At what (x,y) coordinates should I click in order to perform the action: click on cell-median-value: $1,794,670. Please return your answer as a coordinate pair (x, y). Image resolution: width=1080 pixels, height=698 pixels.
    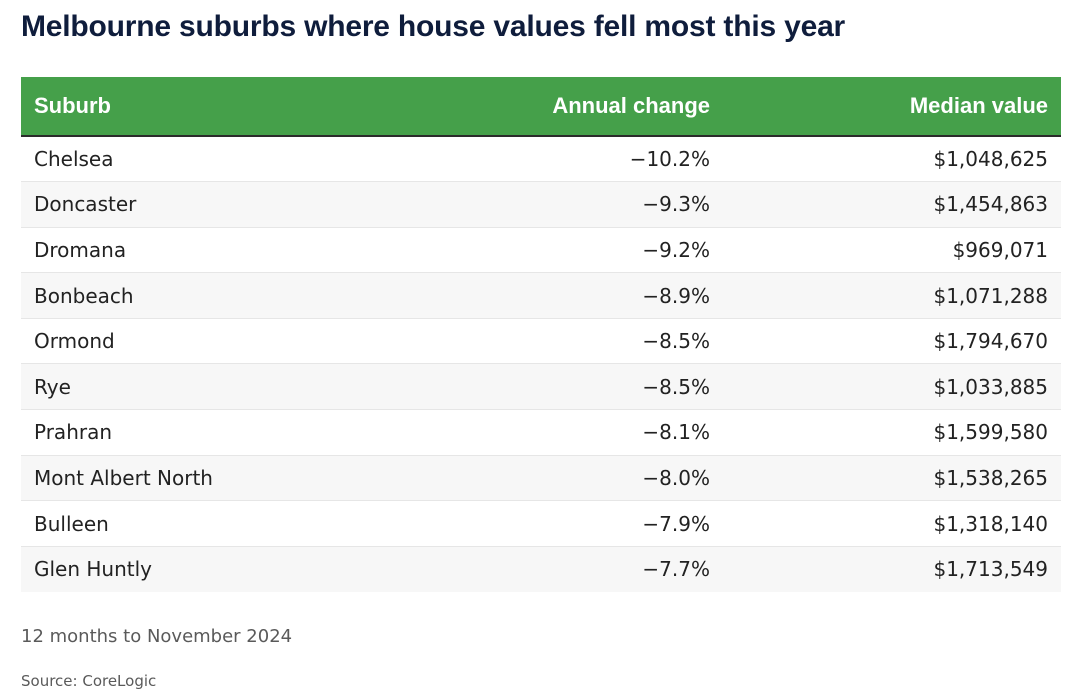
    Looking at the image, I should click on (892, 341).